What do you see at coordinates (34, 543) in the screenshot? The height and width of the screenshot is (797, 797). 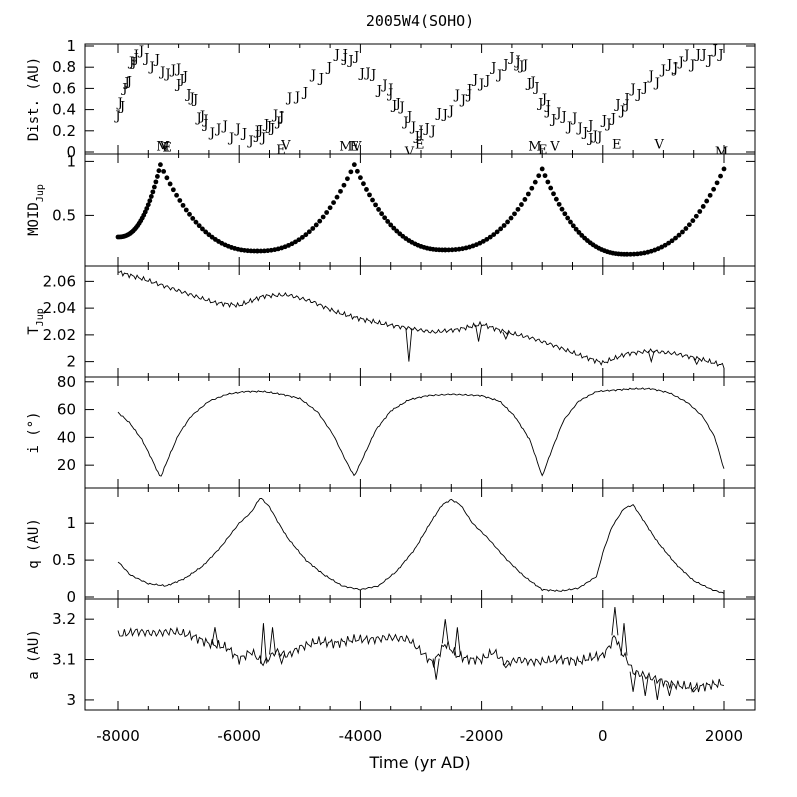 I see `y-axis-label-main: q (AU)` at bounding box center [34, 543].